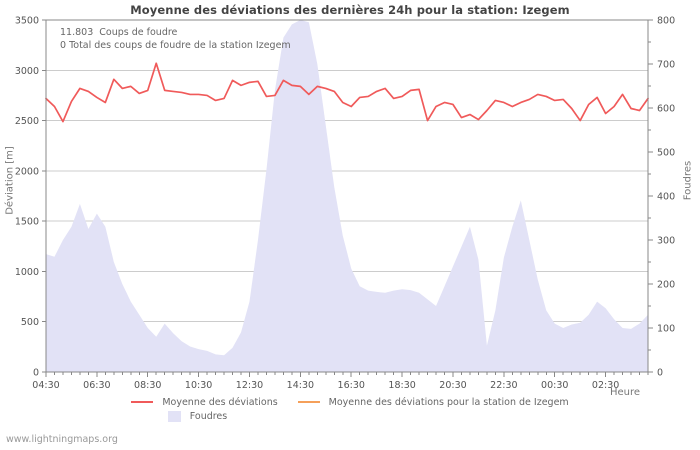 Image resolution: width=700 pixels, height=450 pixels. Describe the element at coordinates (300, 385) in the screenshot. I see `svg-text: 14:30` at that location.